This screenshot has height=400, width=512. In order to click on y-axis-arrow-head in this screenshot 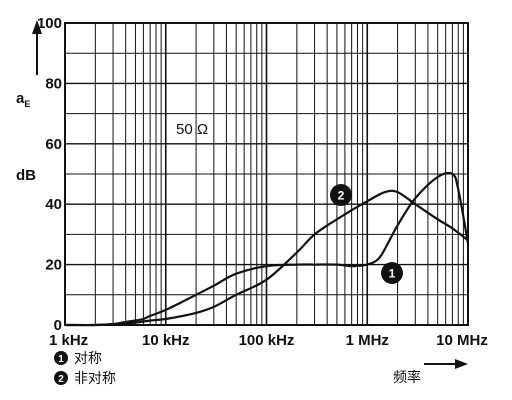, I will do `click(37, 27)`.